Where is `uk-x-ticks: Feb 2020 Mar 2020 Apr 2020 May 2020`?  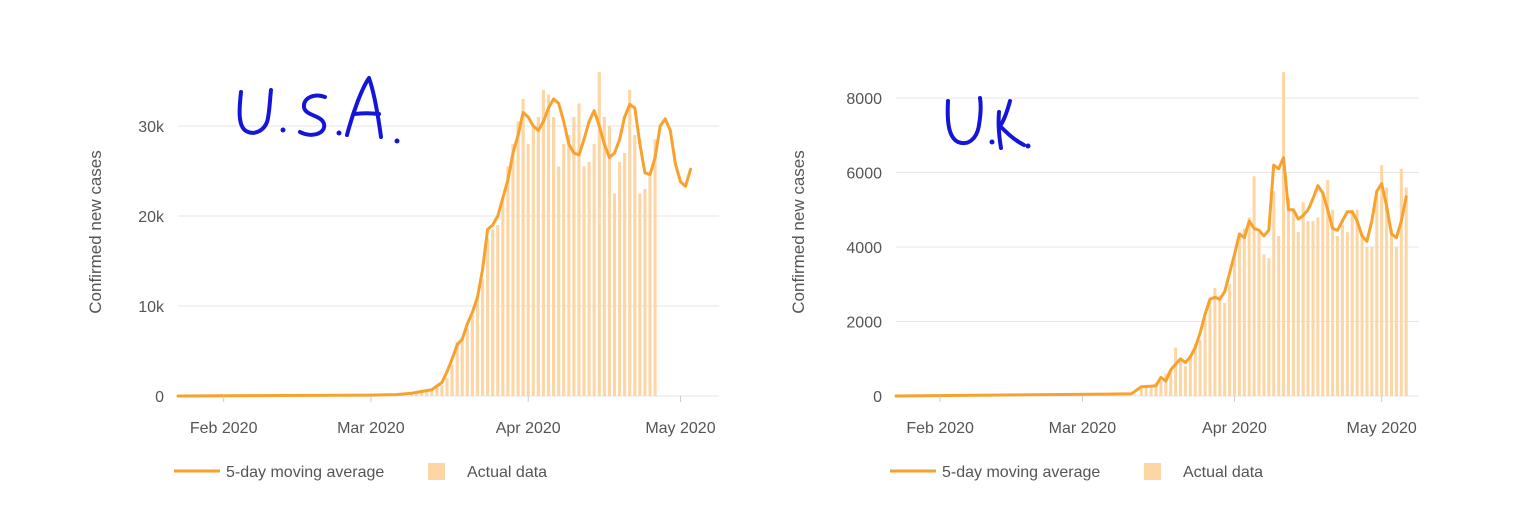
uk-x-ticks: Feb 2020 Mar 2020 Apr 2020 May 2020 is located at coordinates (1161, 416).